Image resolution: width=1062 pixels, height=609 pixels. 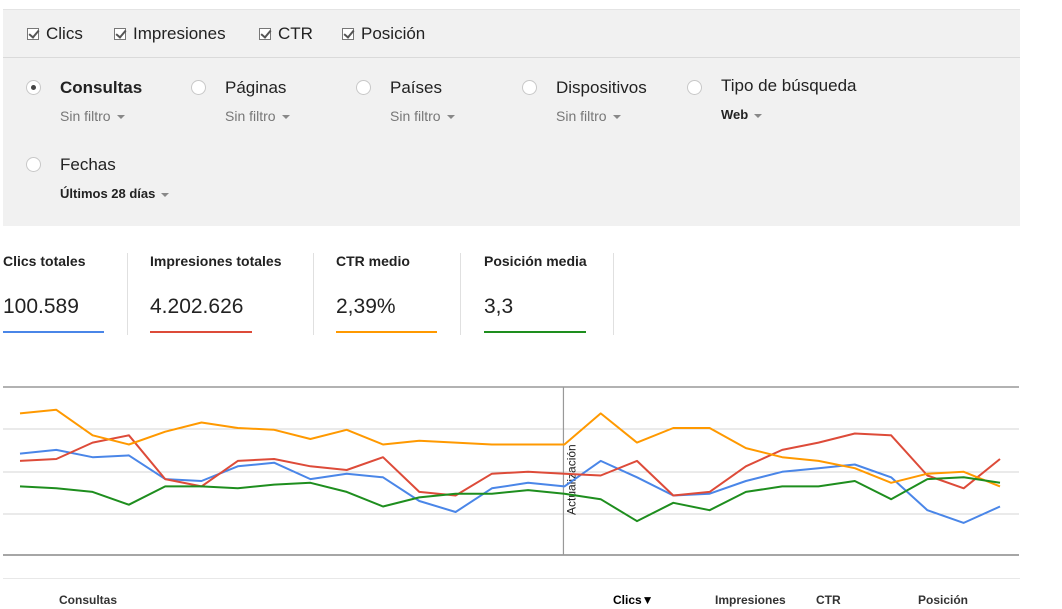 What do you see at coordinates (179, 33) in the screenshot?
I see `toggle-impressions-label: Impresiones` at bounding box center [179, 33].